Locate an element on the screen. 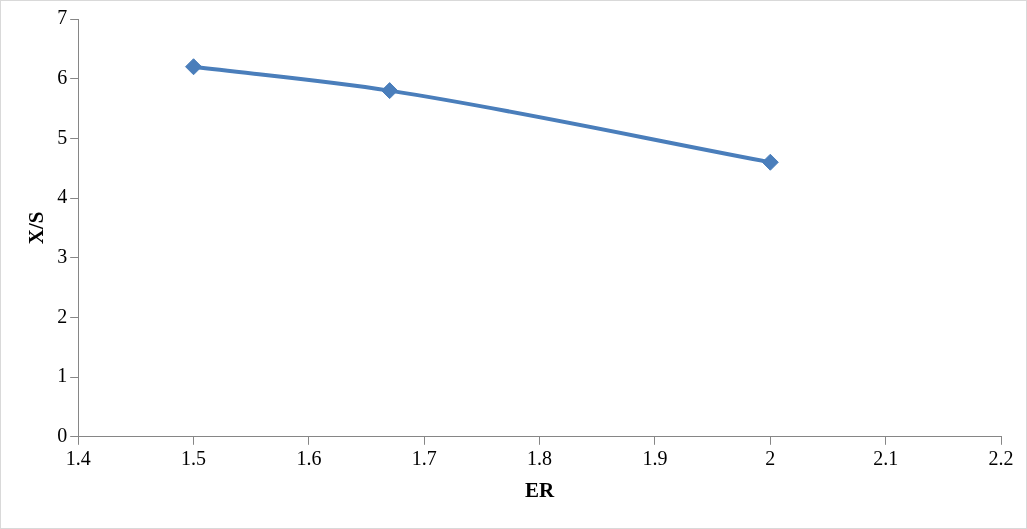 The image size is (1027, 529). x-tick-label: 1.9 is located at coordinates (655, 458).